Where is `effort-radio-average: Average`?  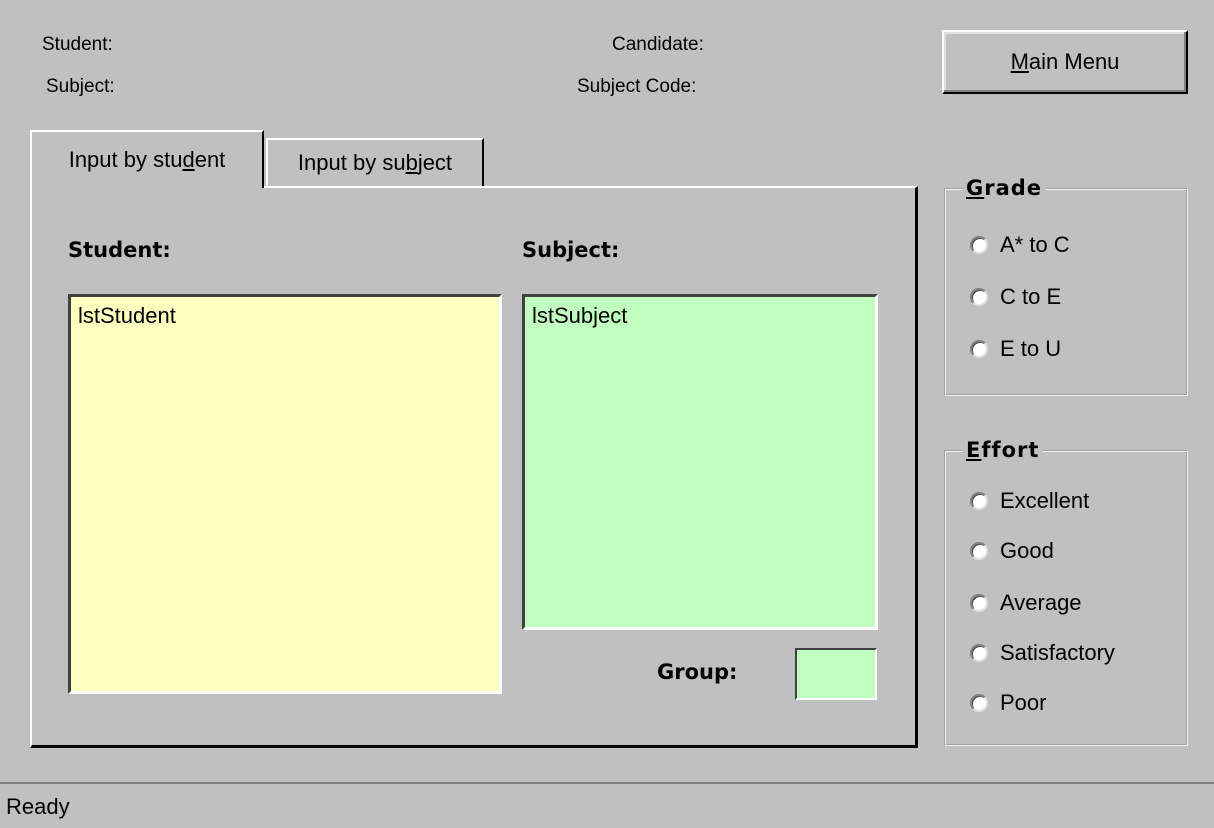
effort-radio-average: Average is located at coordinates (1026, 603).